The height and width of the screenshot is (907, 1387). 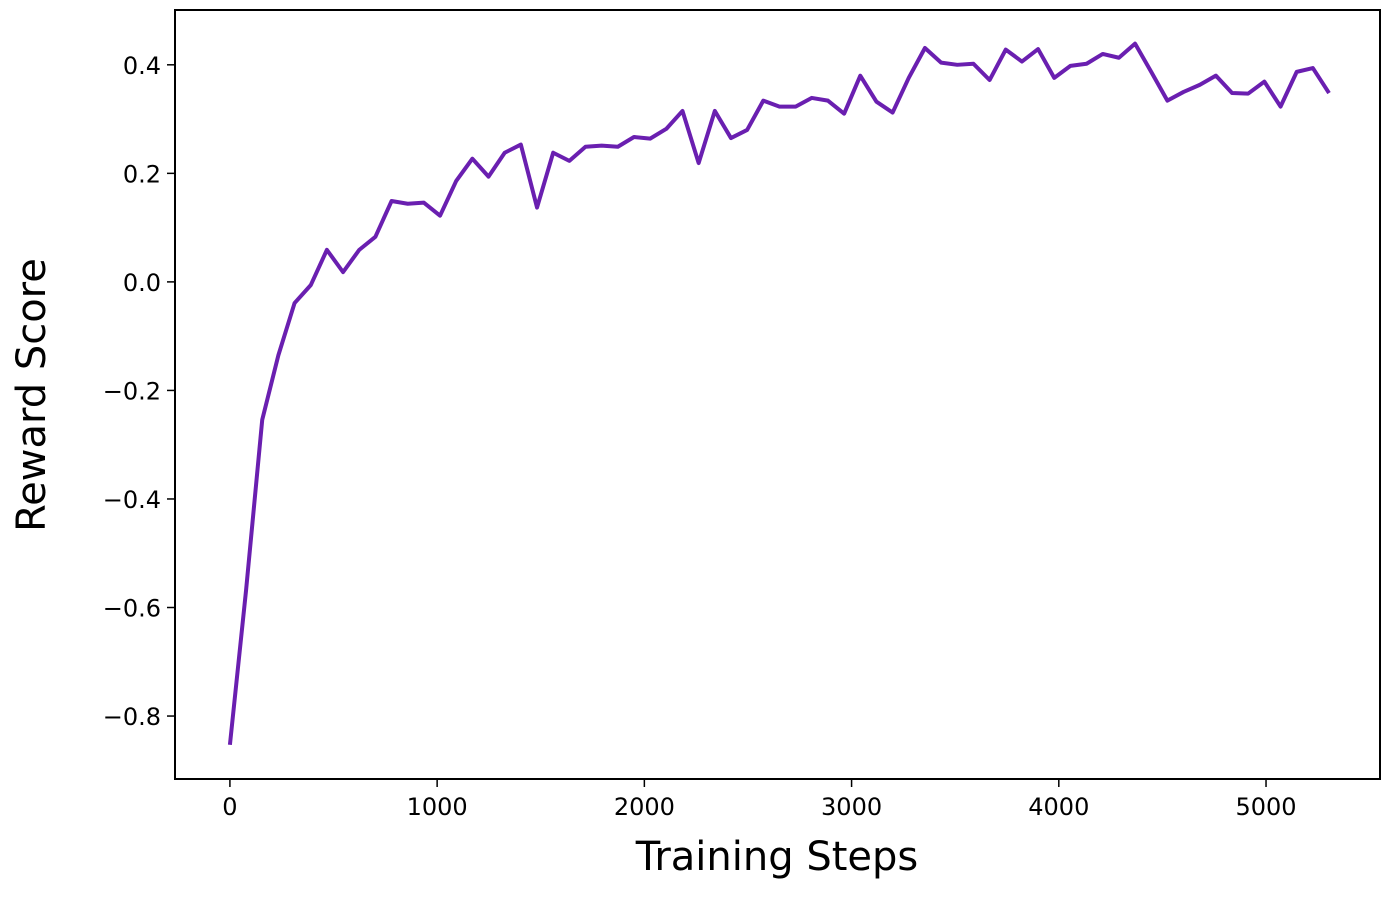 I want to click on x-tick-label: 4000, so click(x=1058, y=807).